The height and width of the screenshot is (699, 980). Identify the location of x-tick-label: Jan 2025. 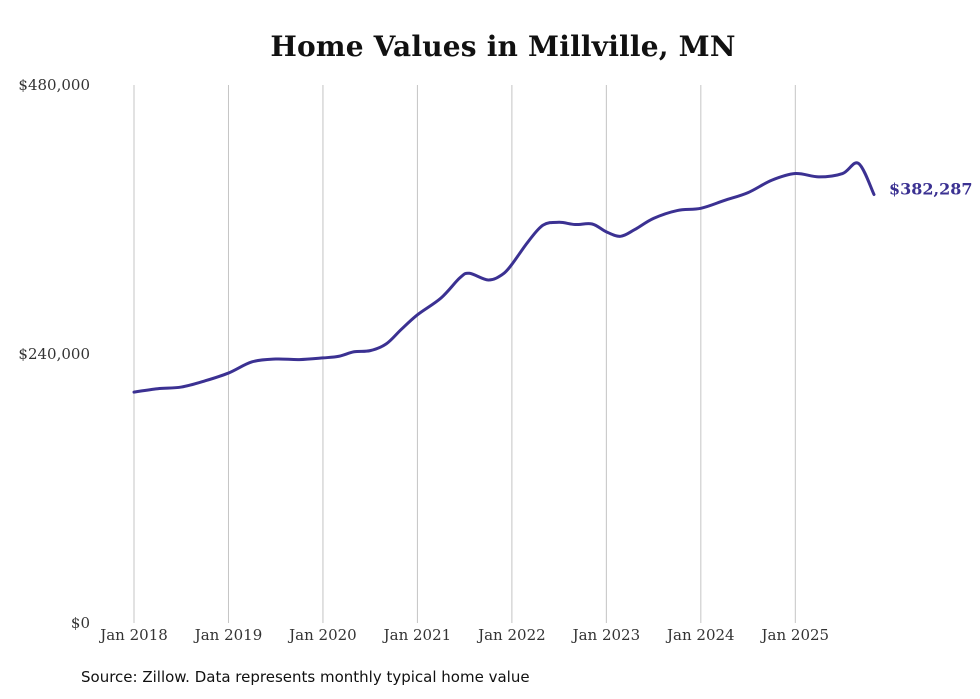
(795, 635).